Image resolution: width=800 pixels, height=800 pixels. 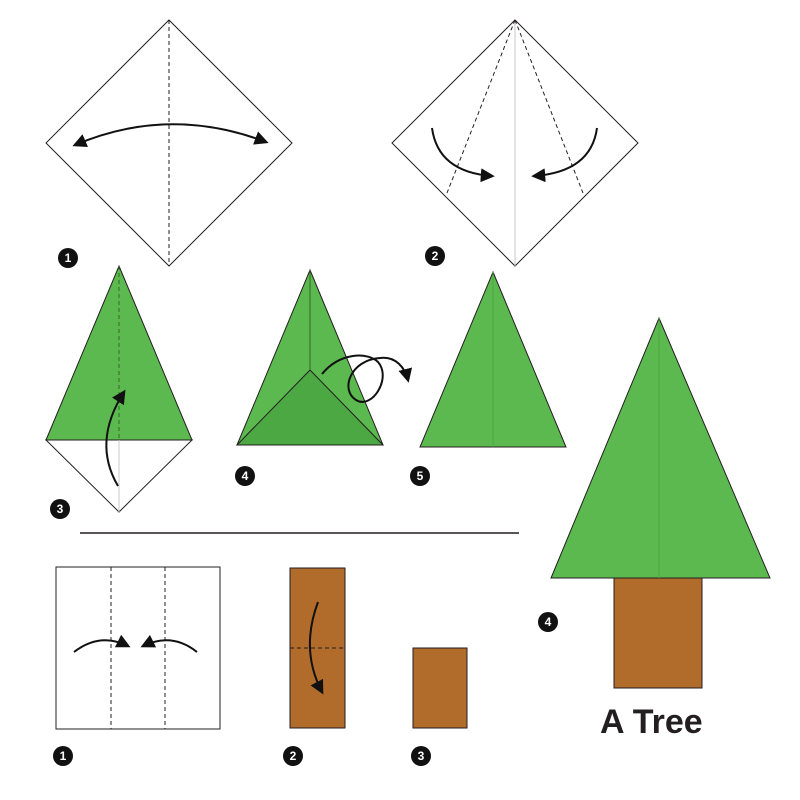 What do you see at coordinates (549, 106) in the screenshot?
I see `right-fold-line` at bounding box center [549, 106].